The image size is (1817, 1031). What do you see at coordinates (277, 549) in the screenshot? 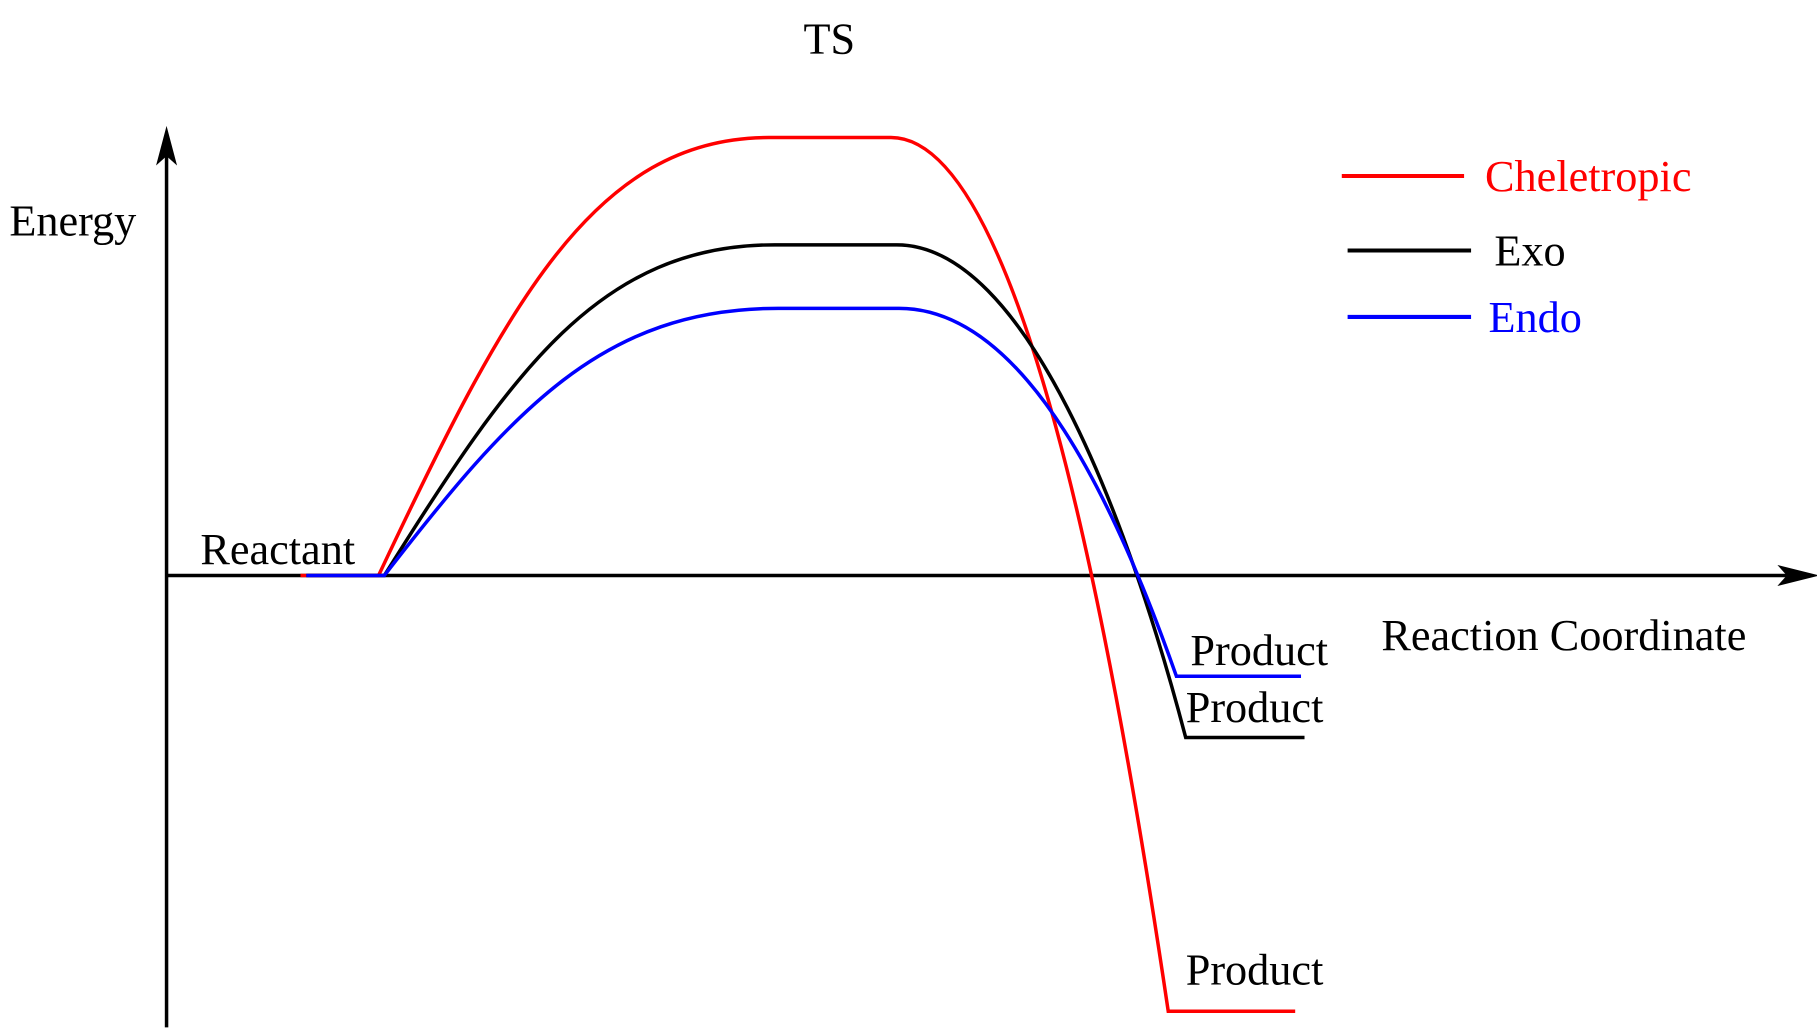
I see `reactant-label: Reactant` at bounding box center [277, 549].